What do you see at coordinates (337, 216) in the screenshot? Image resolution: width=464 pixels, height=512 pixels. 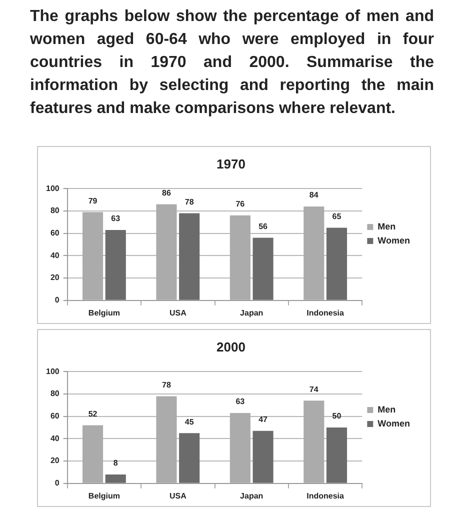 I see `data-label: 65` at bounding box center [337, 216].